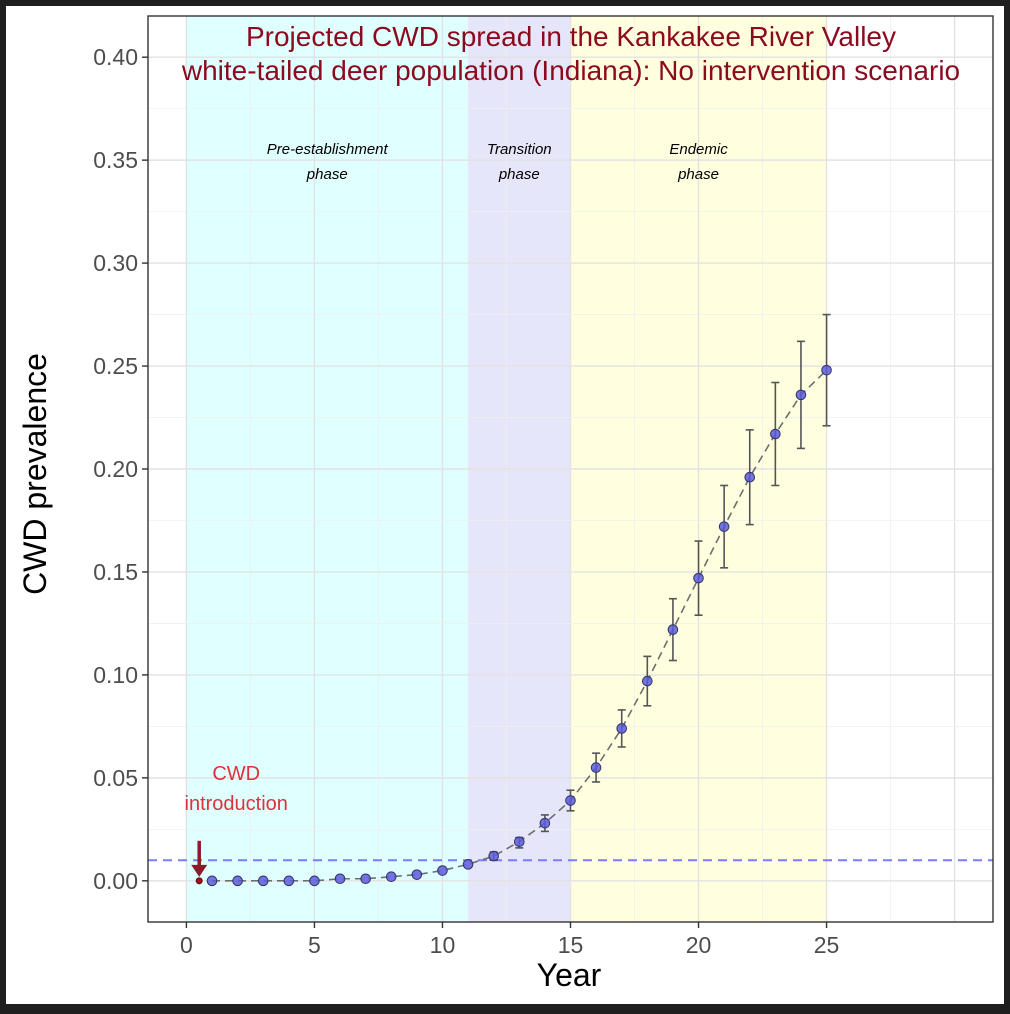 Image resolution: width=1010 pixels, height=1014 pixels. I want to click on y-tick-label: 0.20, so click(115, 469).